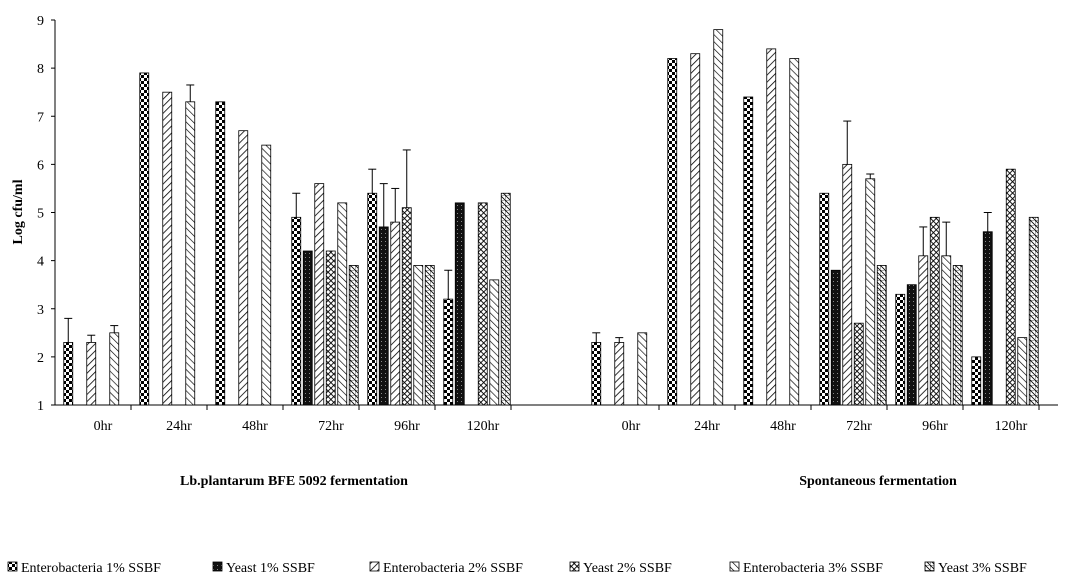 The width and height of the screenshot is (1068, 582). I want to click on legend-label: Yeast 2% SSBF, so click(627, 568).